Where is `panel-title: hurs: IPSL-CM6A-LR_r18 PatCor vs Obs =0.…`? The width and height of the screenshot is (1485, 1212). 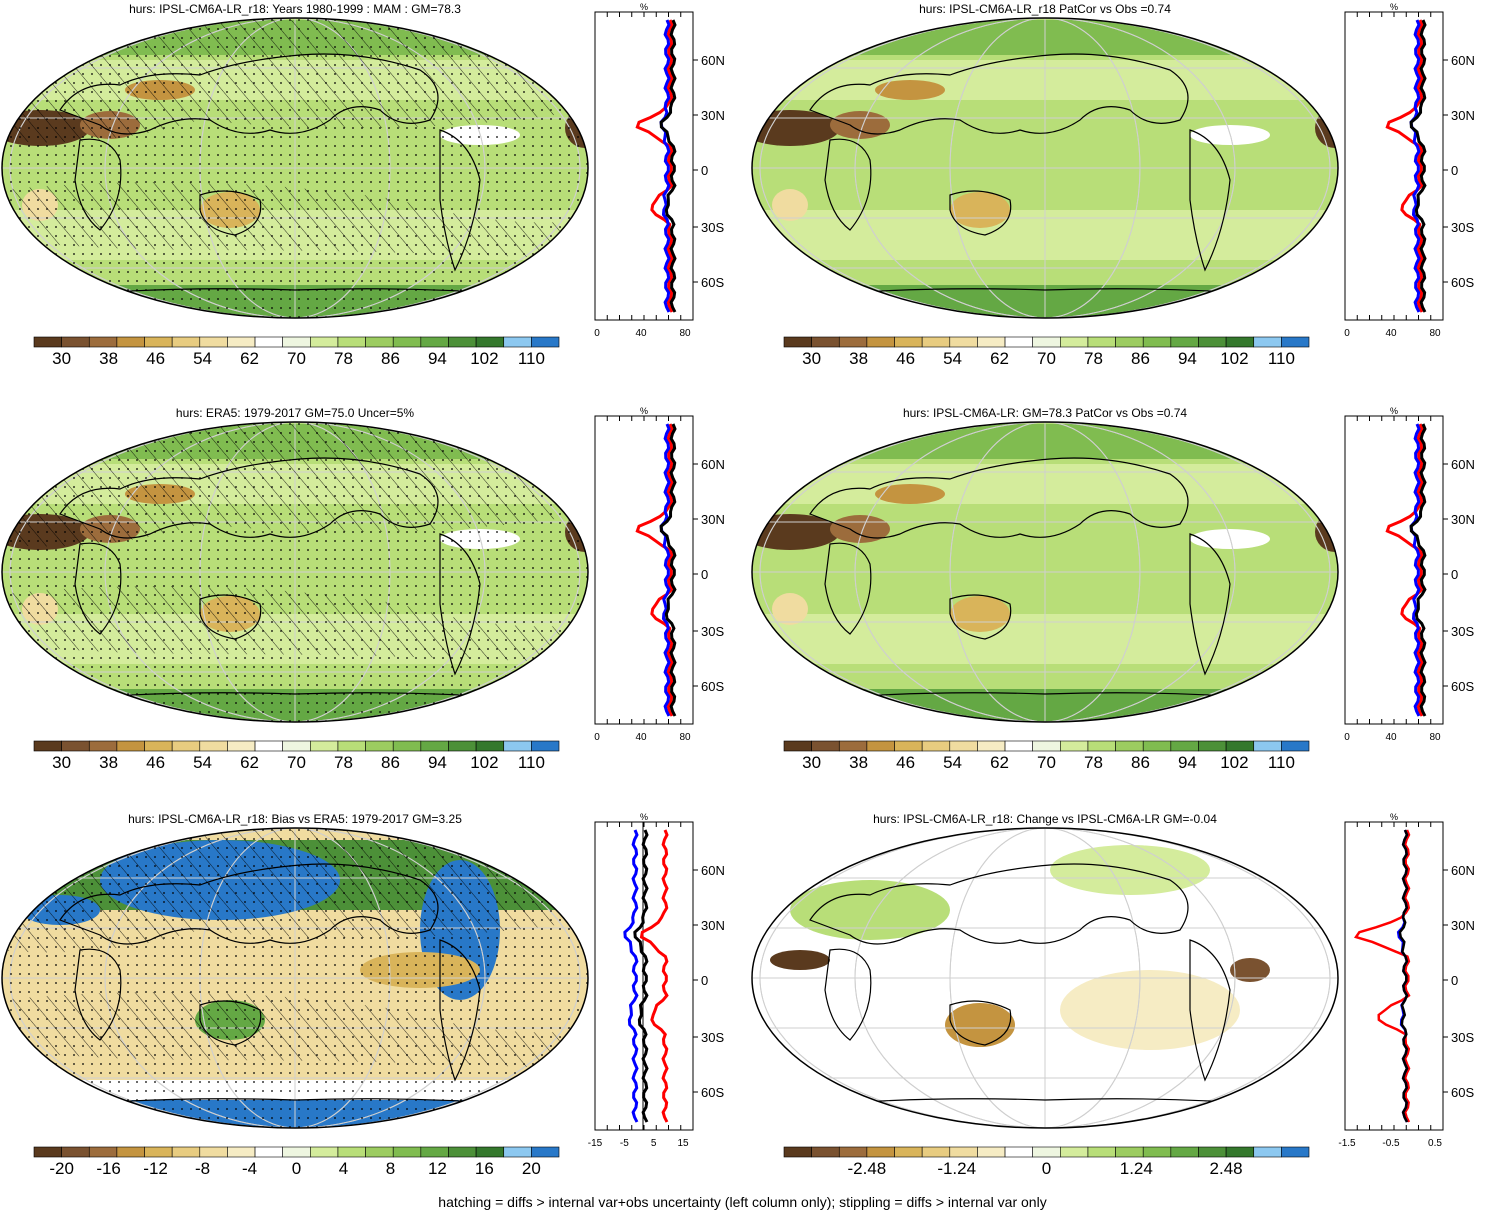 panel-title: hurs: IPSL-CM6A-LR_r18 PatCor vs Obs =0.… is located at coordinates (1045, 9).